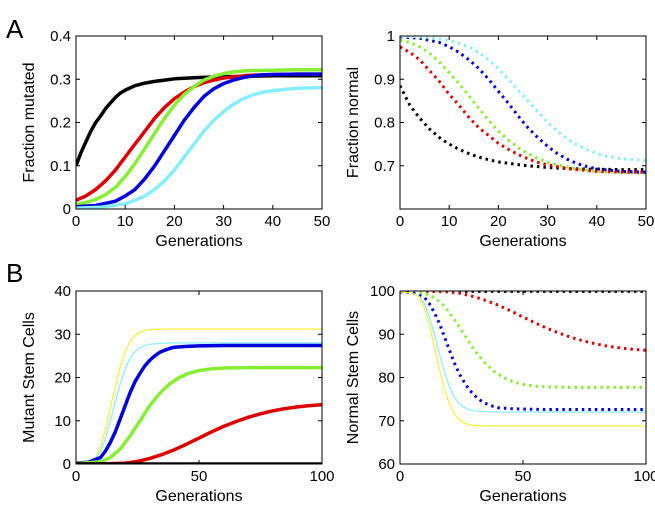  Describe the element at coordinates (60, 79) in the screenshot. I see `y-tick-label: 0.3` at that location.